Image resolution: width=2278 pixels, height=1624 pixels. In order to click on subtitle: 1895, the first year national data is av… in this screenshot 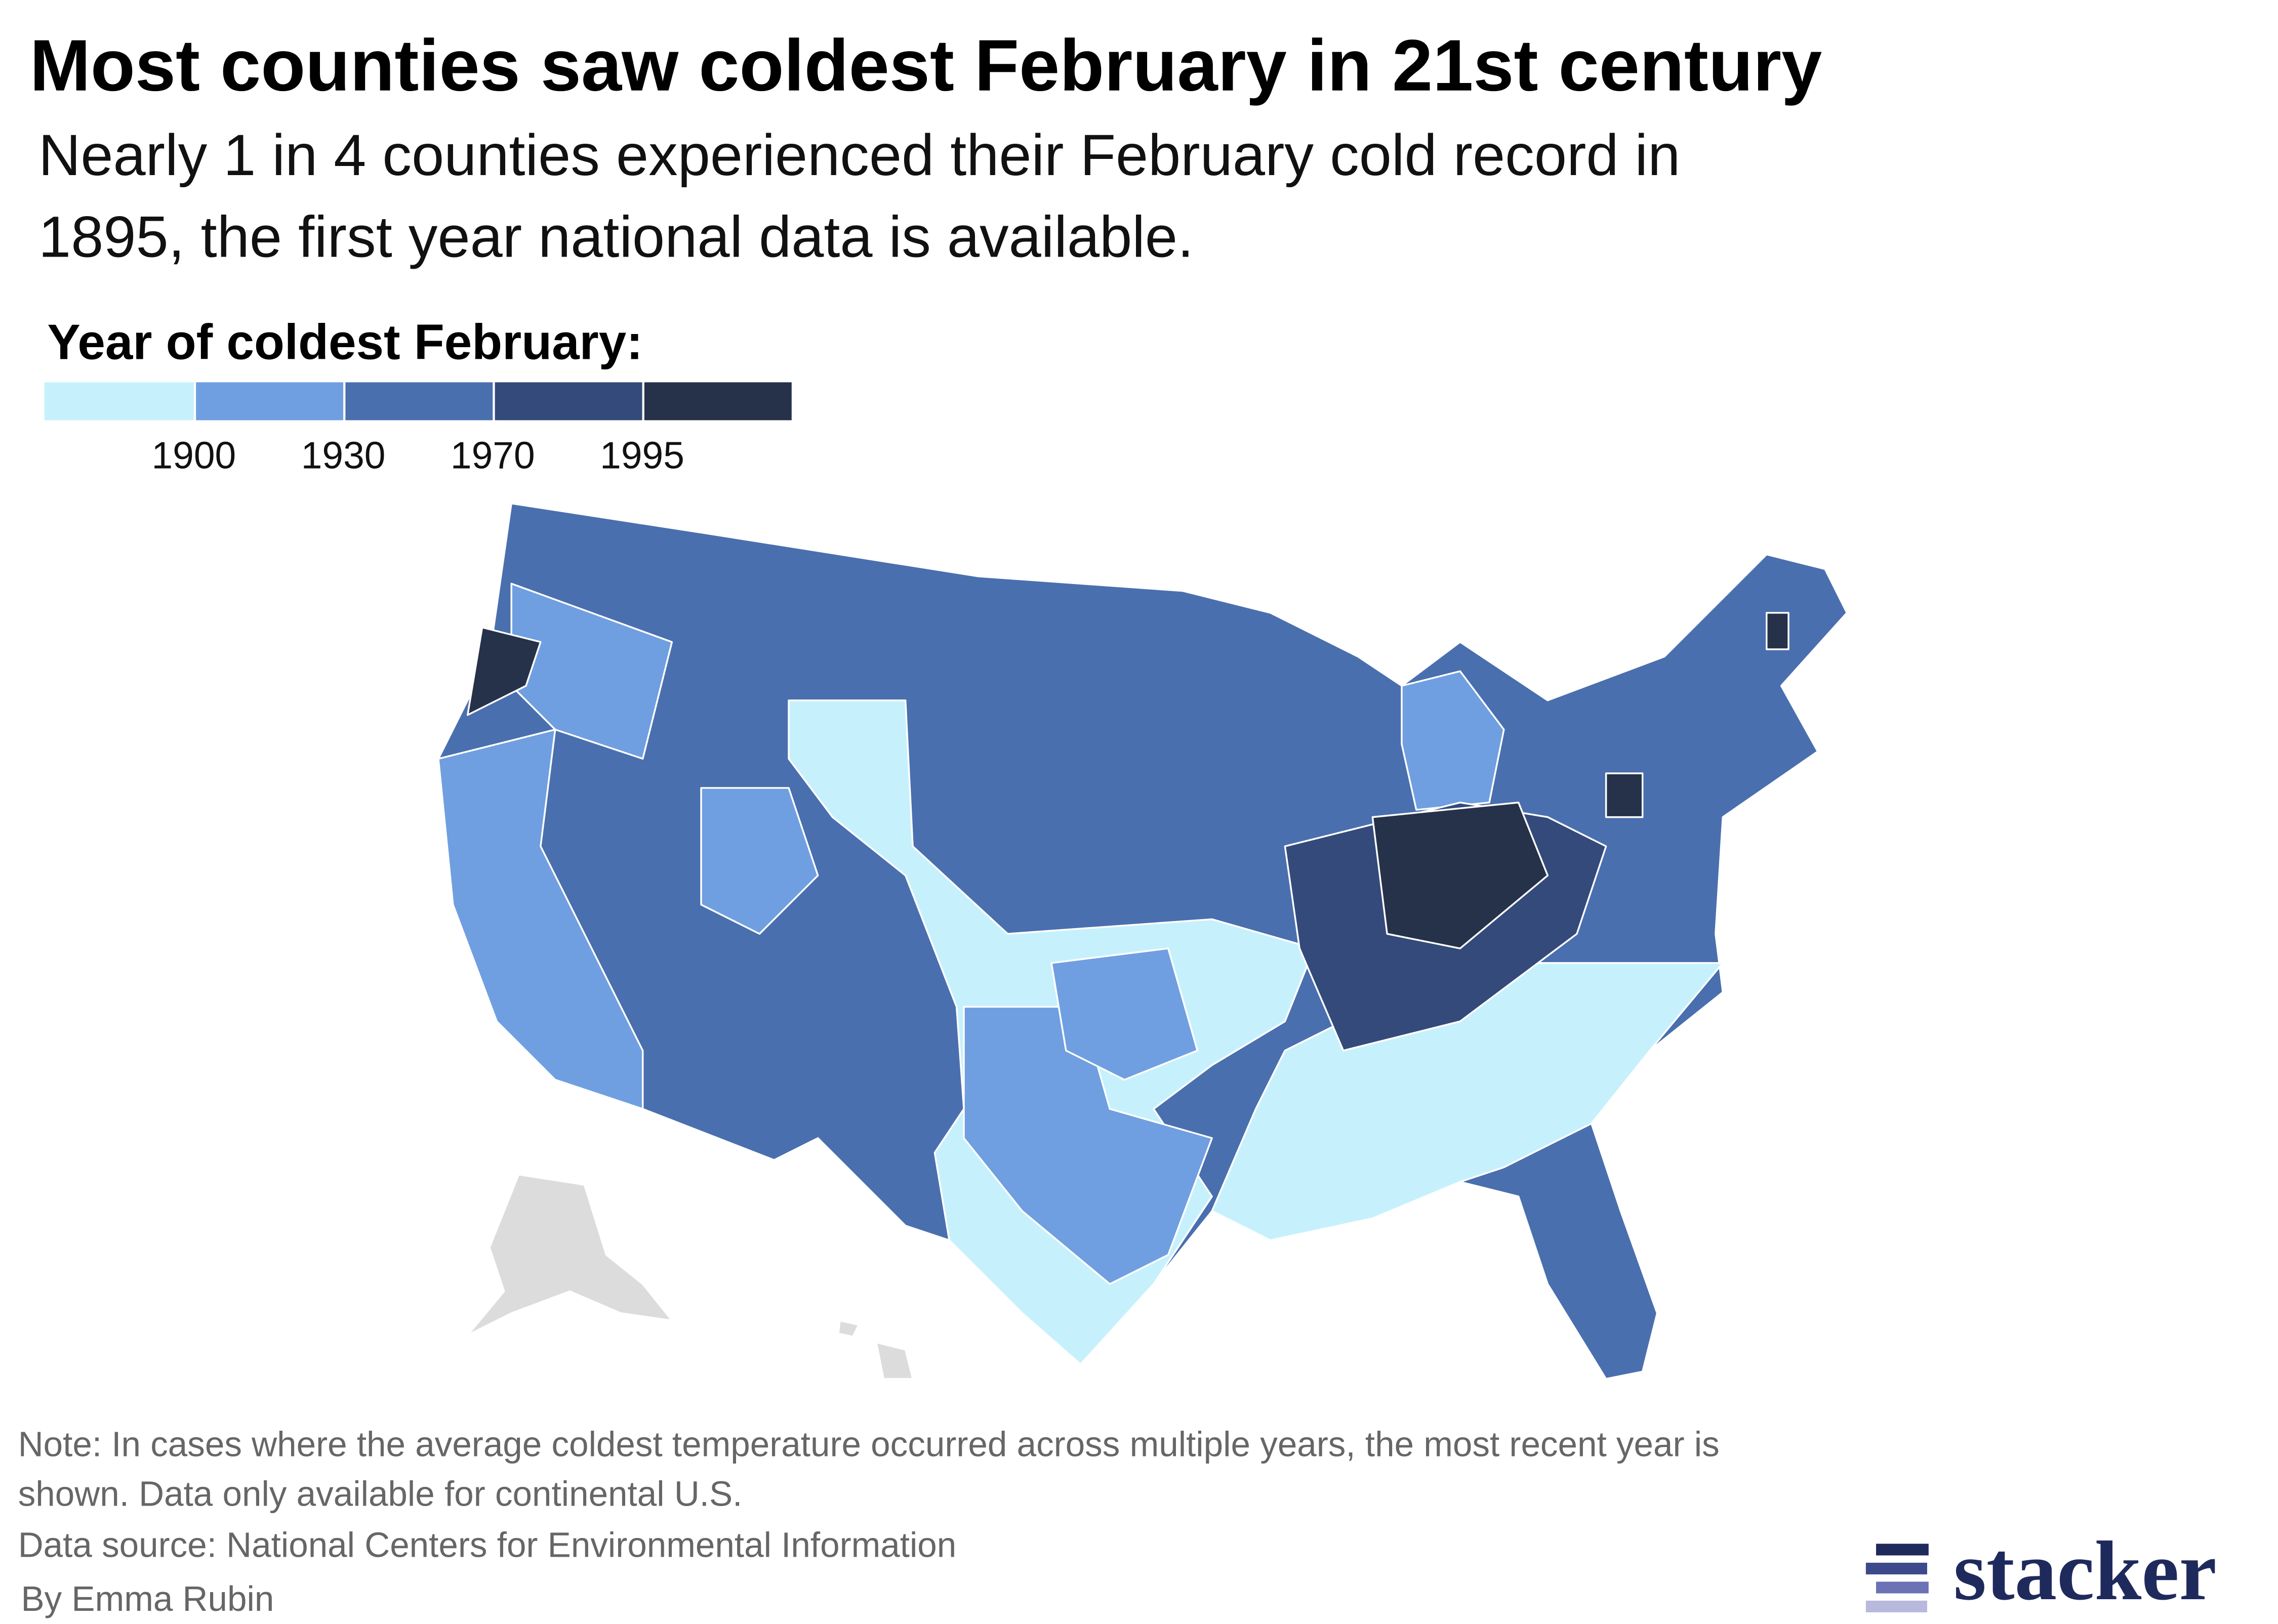, I will do `click(616, 236)`.